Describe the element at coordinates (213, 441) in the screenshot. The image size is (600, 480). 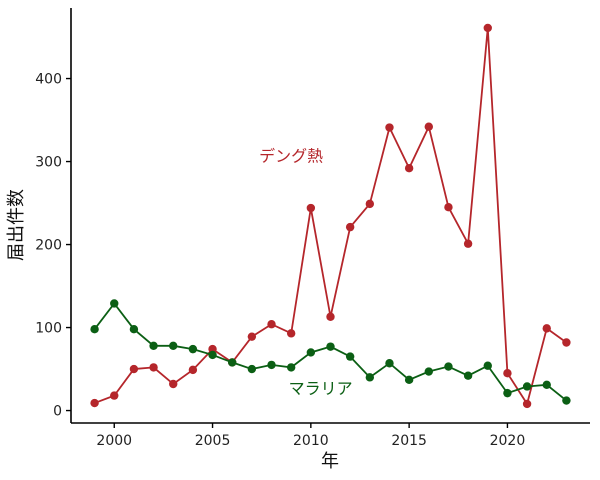
I see `x-tick-label: 2005` at that location.